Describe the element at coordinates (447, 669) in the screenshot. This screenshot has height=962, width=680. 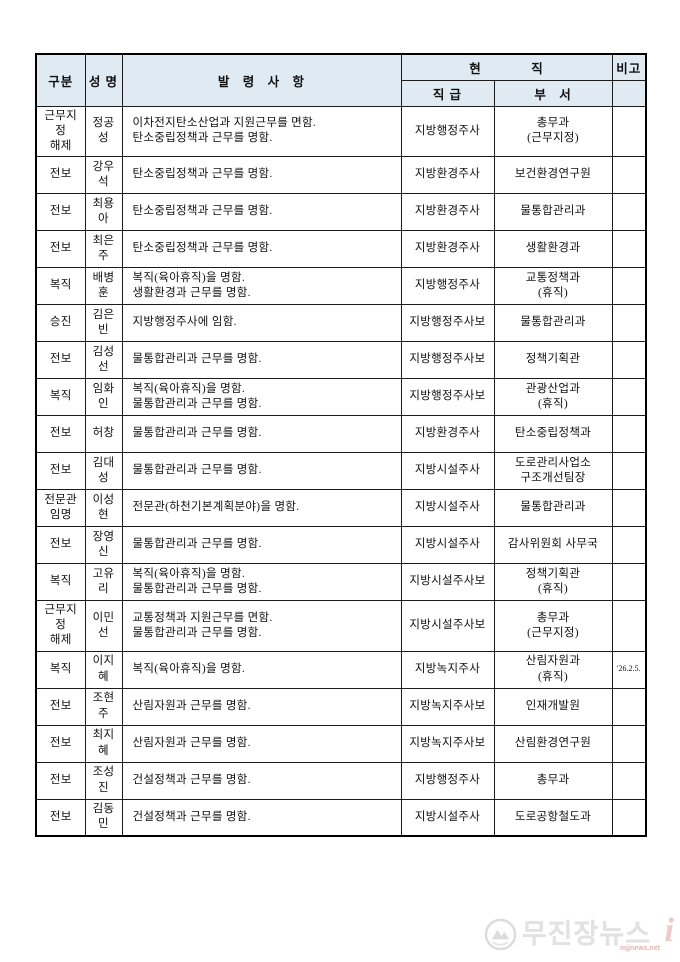
I see `cell-rank: 지방녹지주사` at that location.